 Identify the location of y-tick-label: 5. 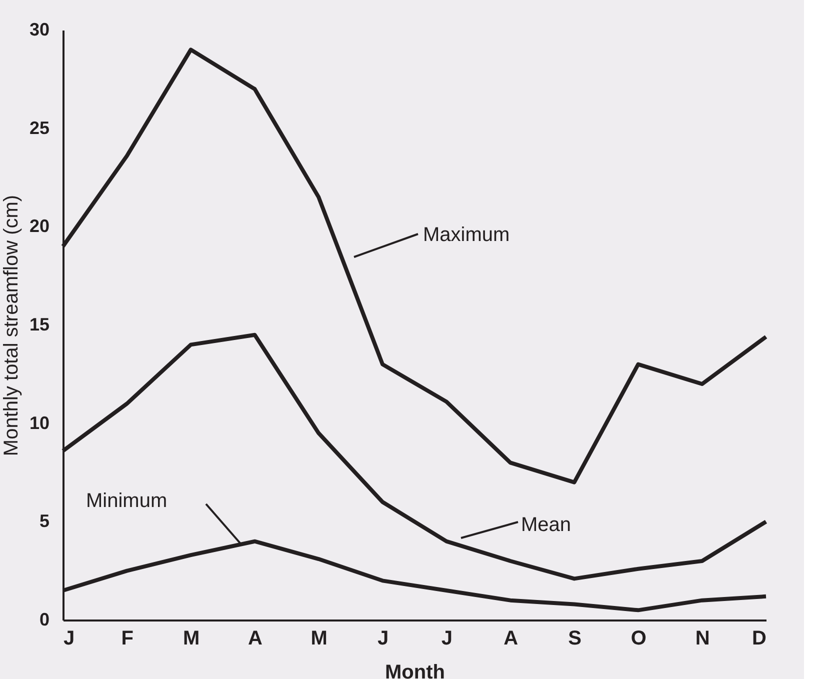
(44, 521).